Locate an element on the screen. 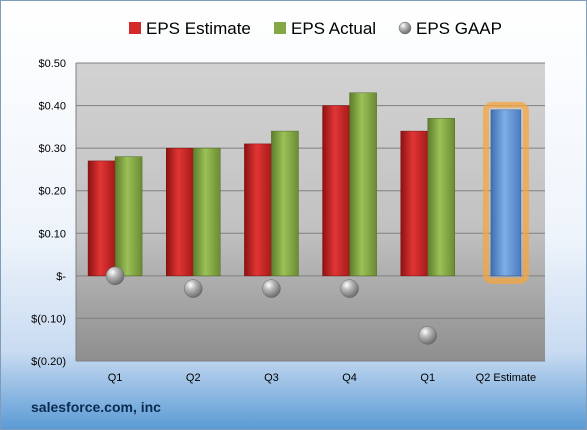  company-name: salesforce.com, inc is located at coordinates (96, 407).